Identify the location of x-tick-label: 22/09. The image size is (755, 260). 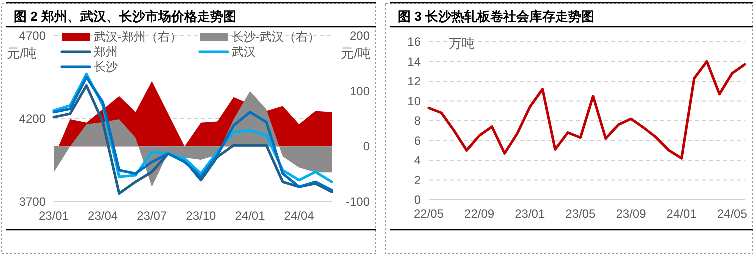
(479, 214).